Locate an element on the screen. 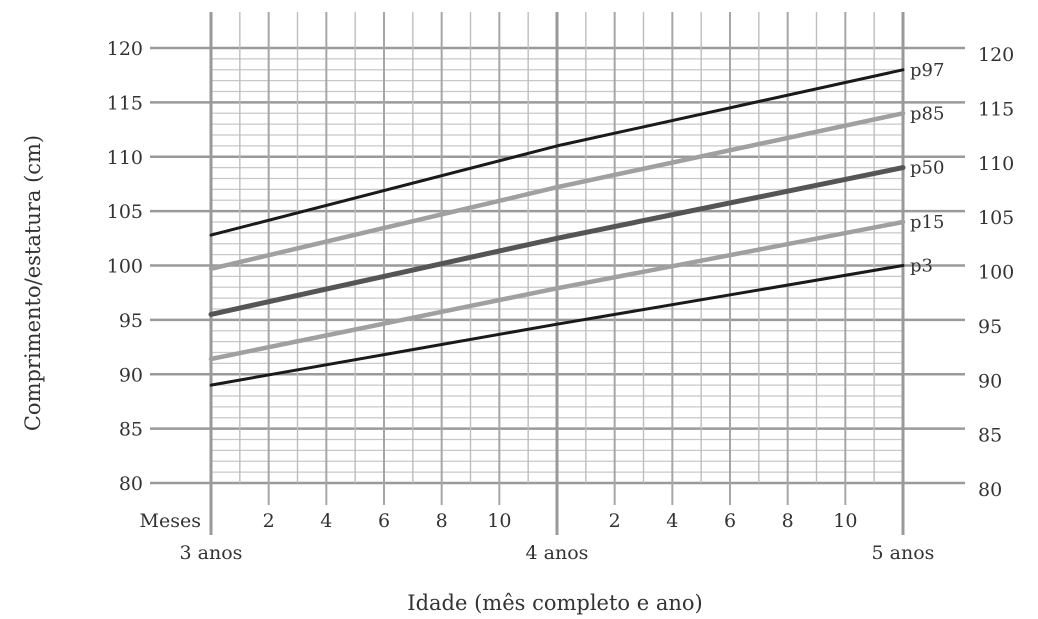 This screenshot has width=1038, height=619. y-tick-label-right: 110 is located at coordinates (996, 164).